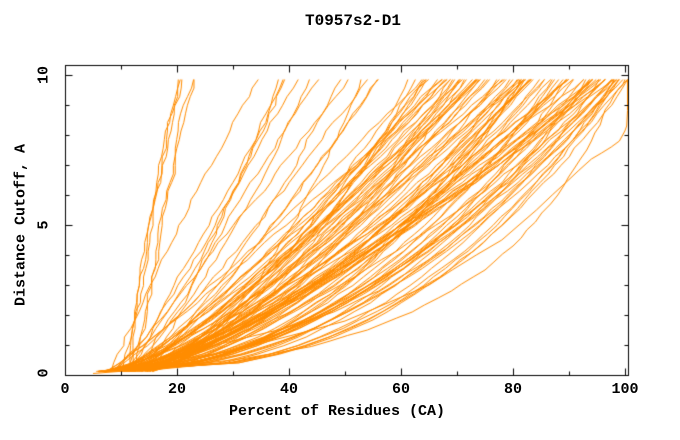 The image size is (680, 440). I want to click on x-tick-label-0: 0, so click(65, 389).